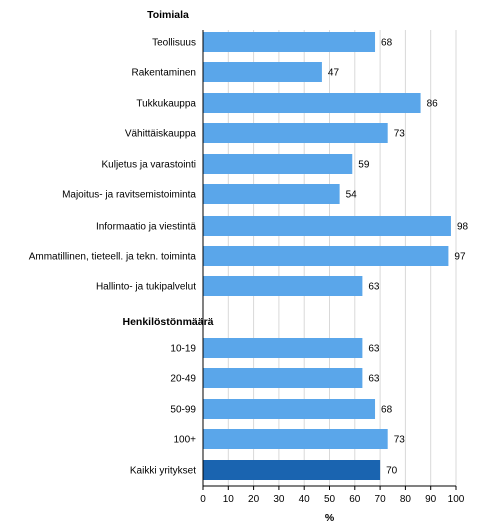 The image size is (491, 529). I want to click on group-heading: Toimiala, so click(168, 15).